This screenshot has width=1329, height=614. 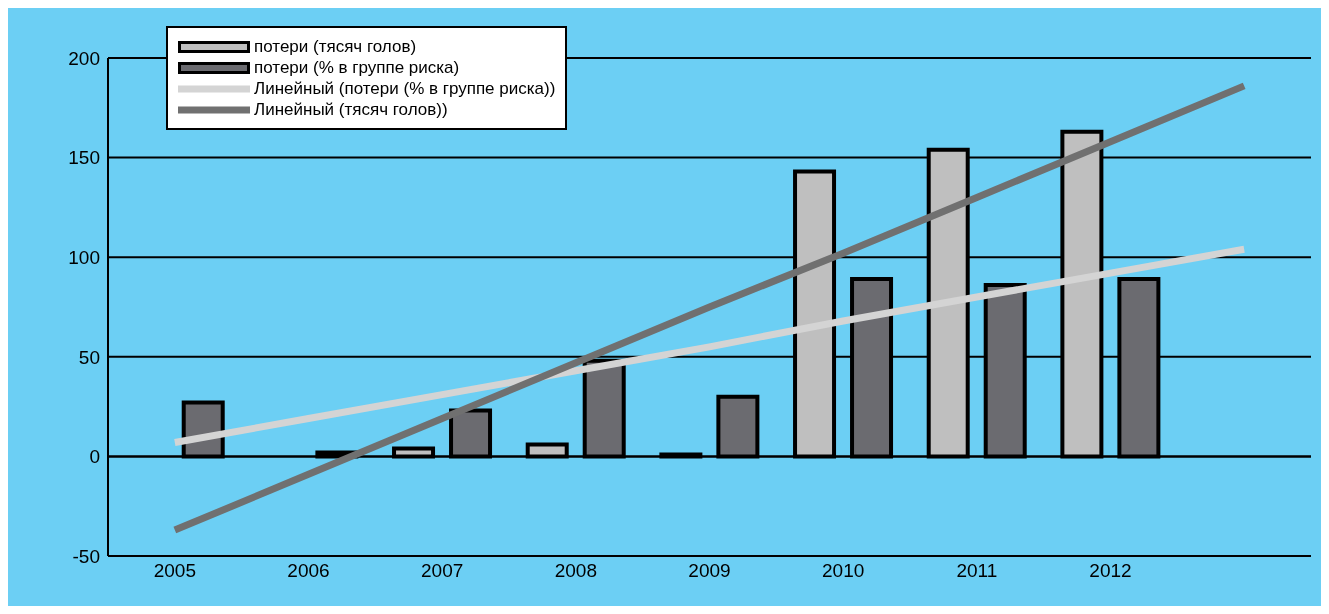 I want to click on y-tick-label: 50, so click(x=89, y=357).